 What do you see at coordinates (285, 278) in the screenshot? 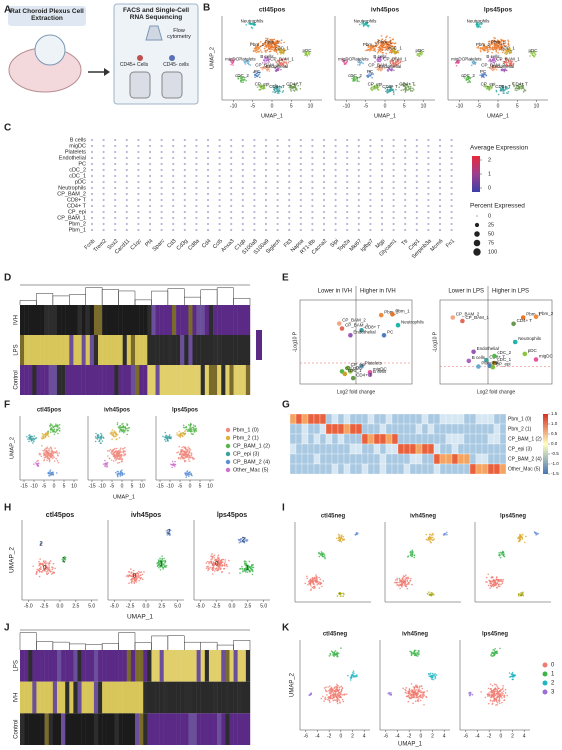
I see `panel-letter: E` at bounding box center [285, 278].